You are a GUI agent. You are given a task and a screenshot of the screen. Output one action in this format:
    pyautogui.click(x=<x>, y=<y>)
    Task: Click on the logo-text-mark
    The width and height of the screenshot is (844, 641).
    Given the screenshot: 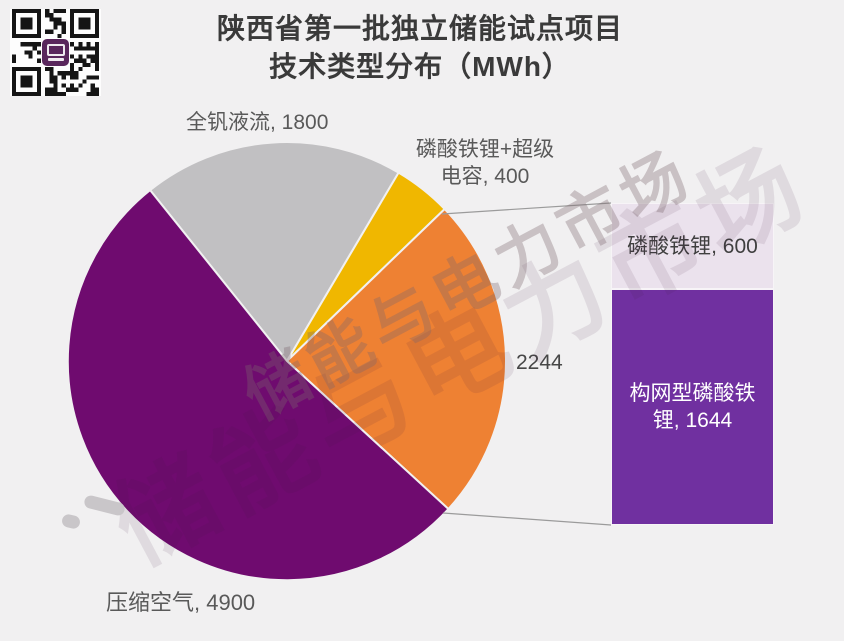 What is the action you would take?
    pyautogui.click(x=55, y=59)
    